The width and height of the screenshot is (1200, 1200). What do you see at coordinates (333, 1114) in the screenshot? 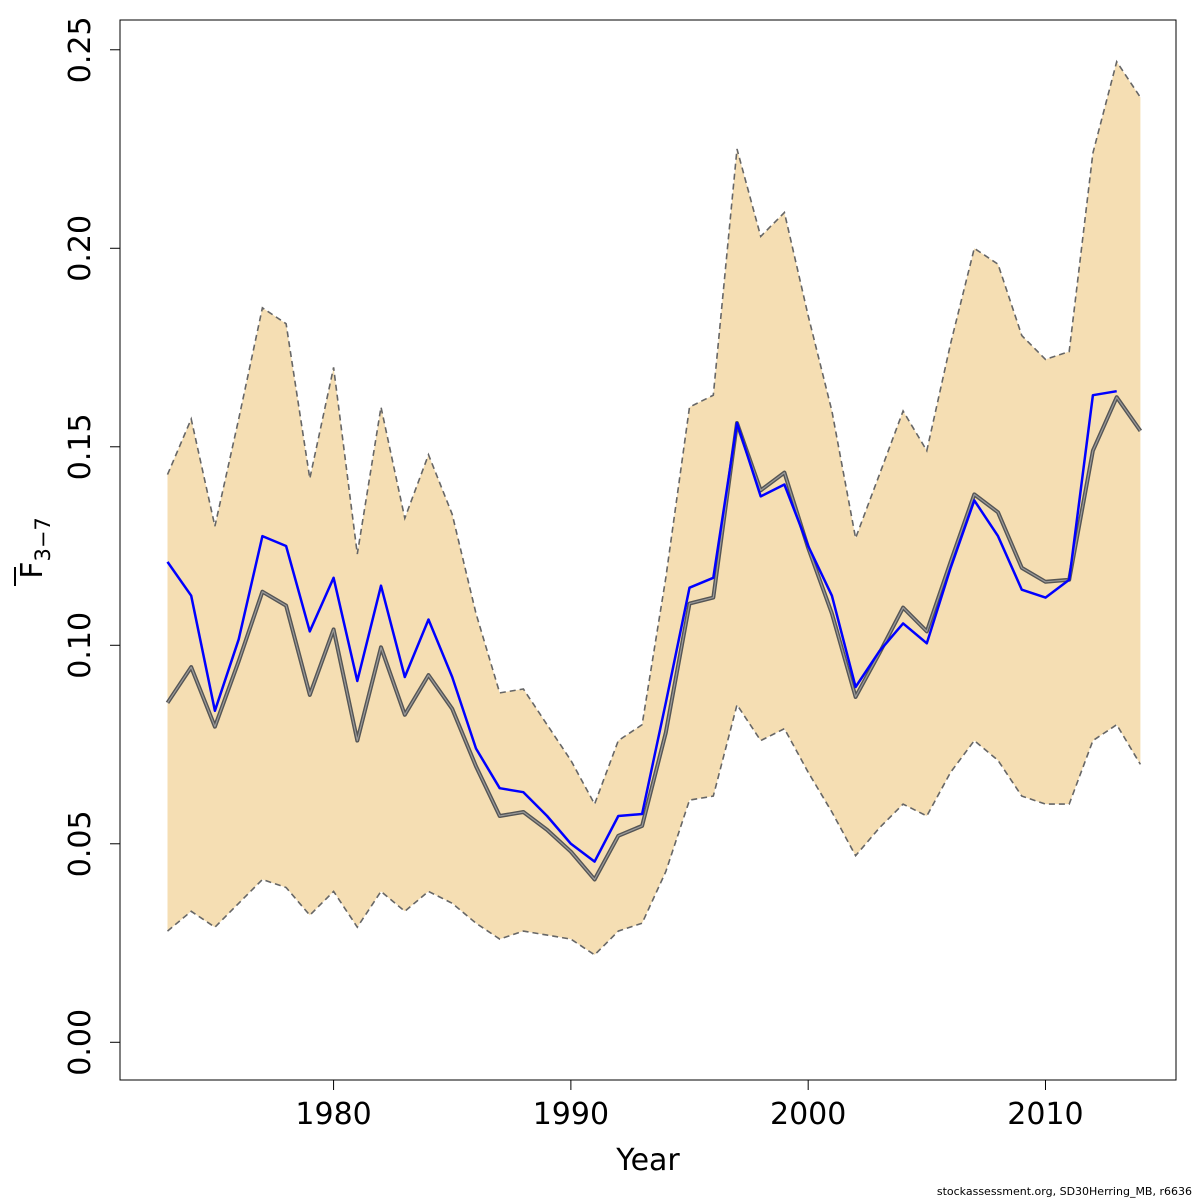
I see `x-tick-label: 1980` at bounding box center [333, 1114].